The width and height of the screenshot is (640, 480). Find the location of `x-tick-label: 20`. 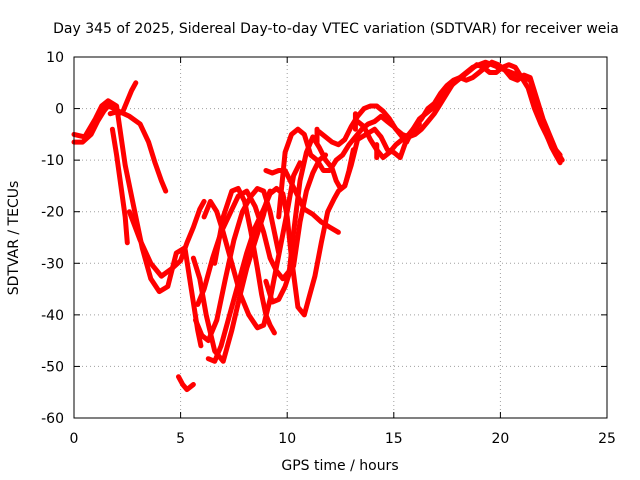

x-tick-label: 20 is located at coordinates (500, 439).